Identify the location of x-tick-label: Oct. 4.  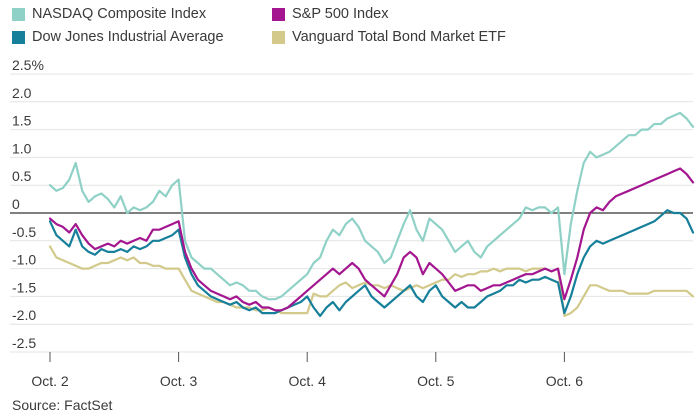
(308, 381).